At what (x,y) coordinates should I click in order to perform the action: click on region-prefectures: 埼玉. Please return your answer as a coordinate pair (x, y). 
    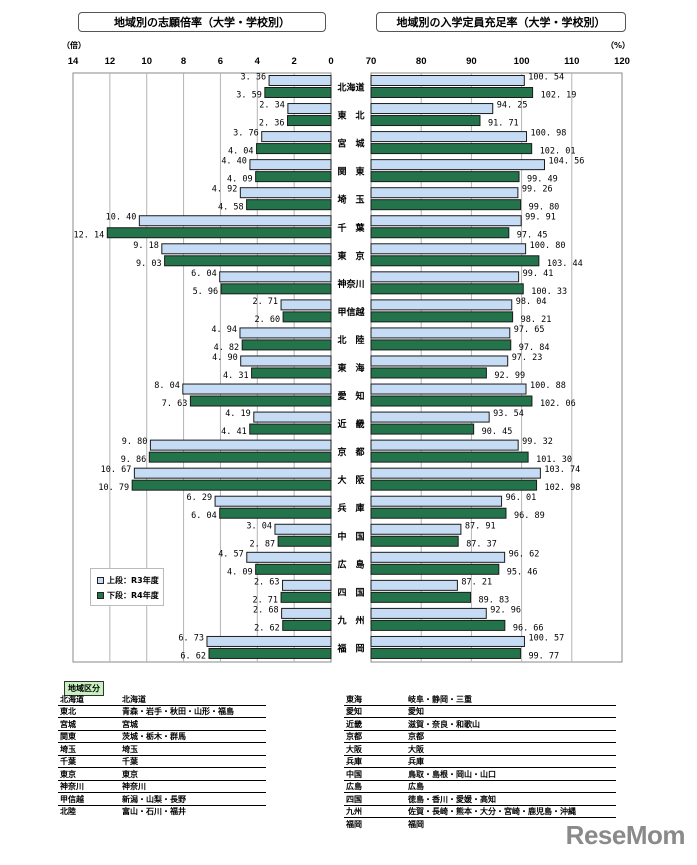
    Looking at the image, I should click on (193, 749).